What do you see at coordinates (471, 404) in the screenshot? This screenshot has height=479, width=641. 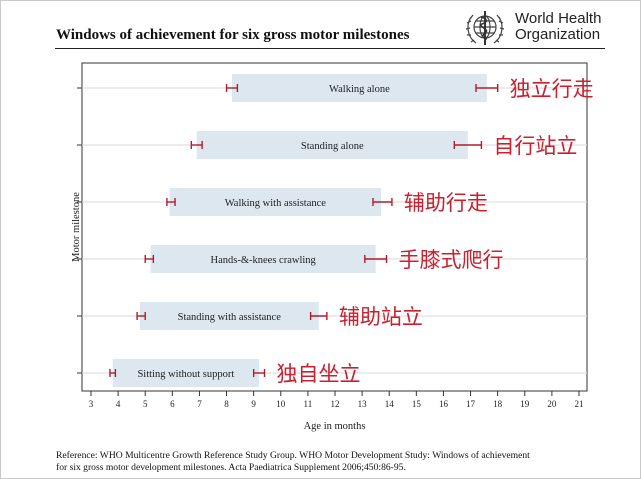 I see `x-tick-label: 17` at bounding box center [471, 404].